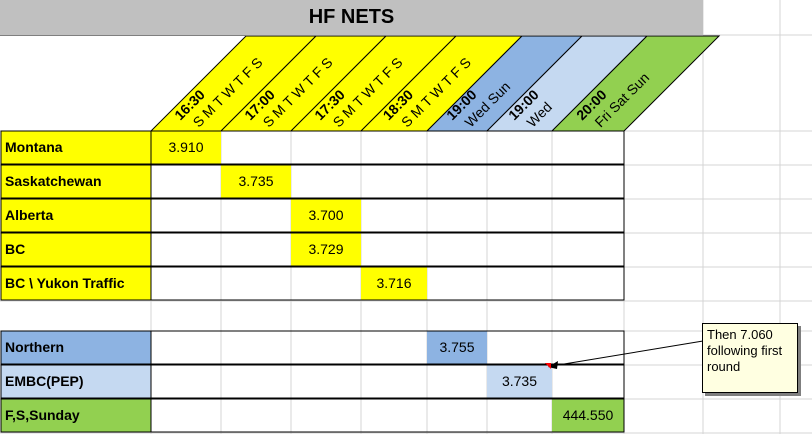 Image resolution: width=812 pixels, height=434 pixels. I want to click on frequency-cell: 3.910, so click(186, 147).